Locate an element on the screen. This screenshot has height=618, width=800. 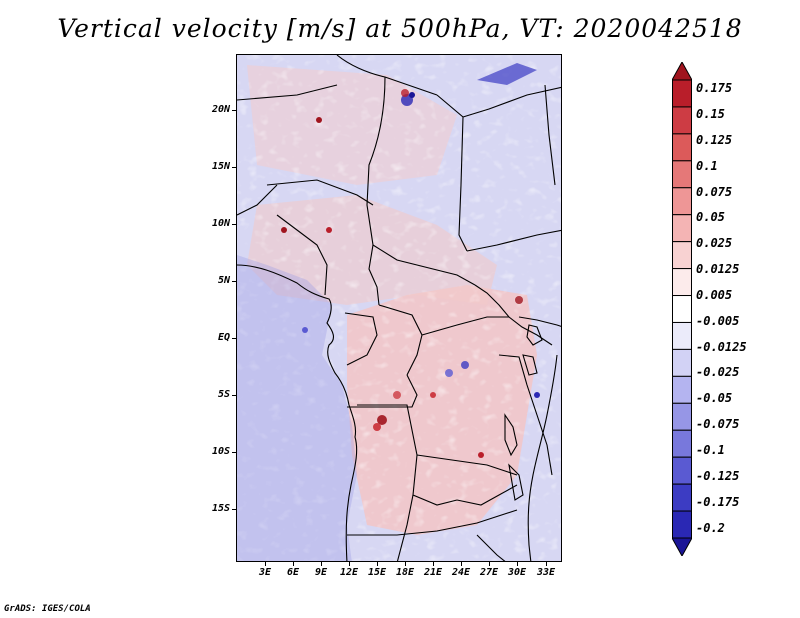
lon-label-30e: 30E is located at coordinates (517, 572).